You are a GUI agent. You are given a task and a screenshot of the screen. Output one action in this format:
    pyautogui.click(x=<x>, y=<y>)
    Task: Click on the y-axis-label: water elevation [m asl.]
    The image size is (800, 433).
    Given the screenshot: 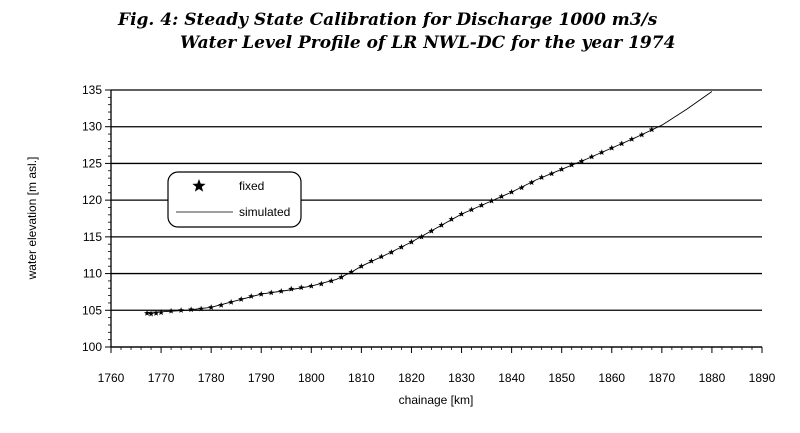 What is the action you would take?
    pyautogui.click(x=32, y=219)
    